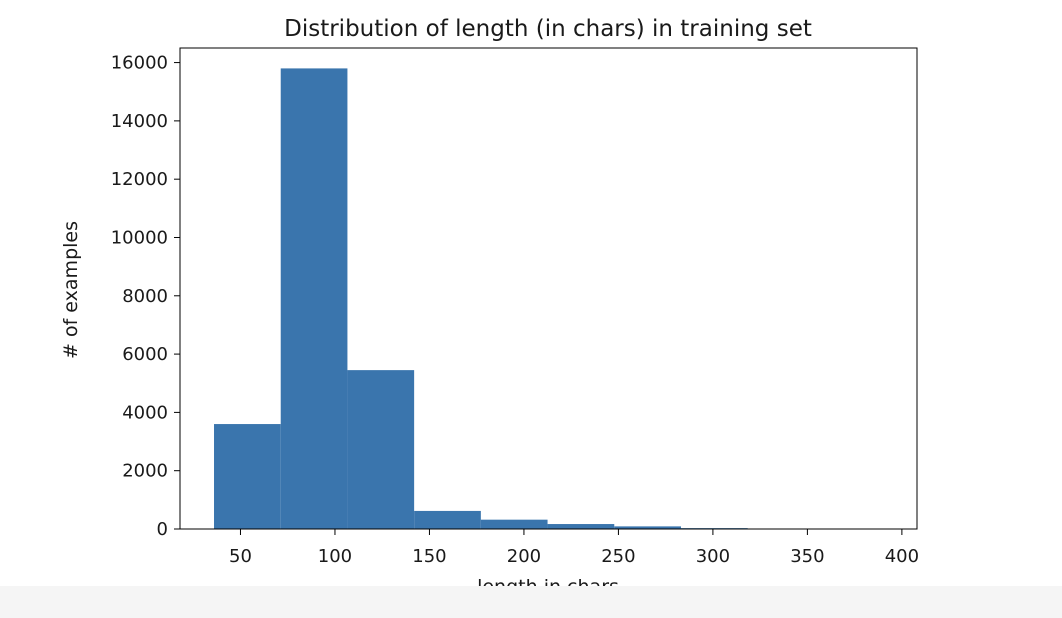  I want to click on x-tick-label: 300, so click(713, 556).